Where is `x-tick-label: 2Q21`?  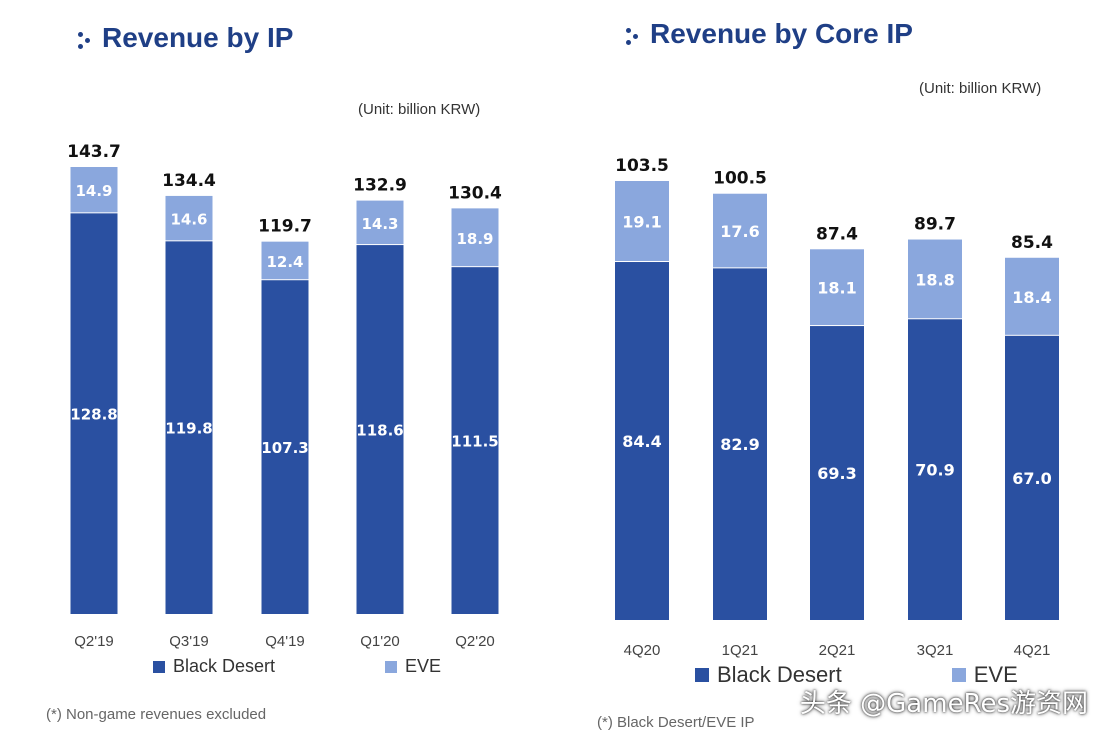 x-tick-label: 2Q21 is located at coordinates (837, 650).